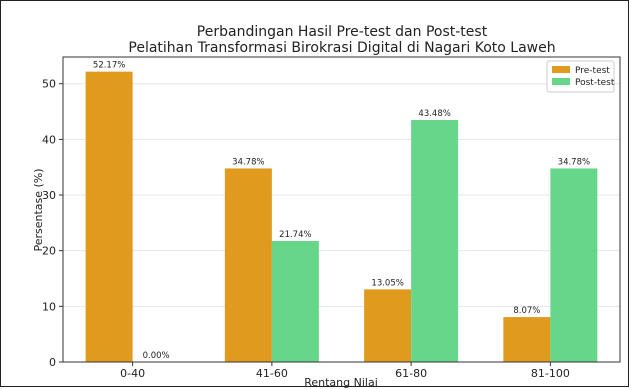 Image resolution: width=631 pixels, height=389 pixels. I want to click on data-label: 52.17%, so click(109, 66).